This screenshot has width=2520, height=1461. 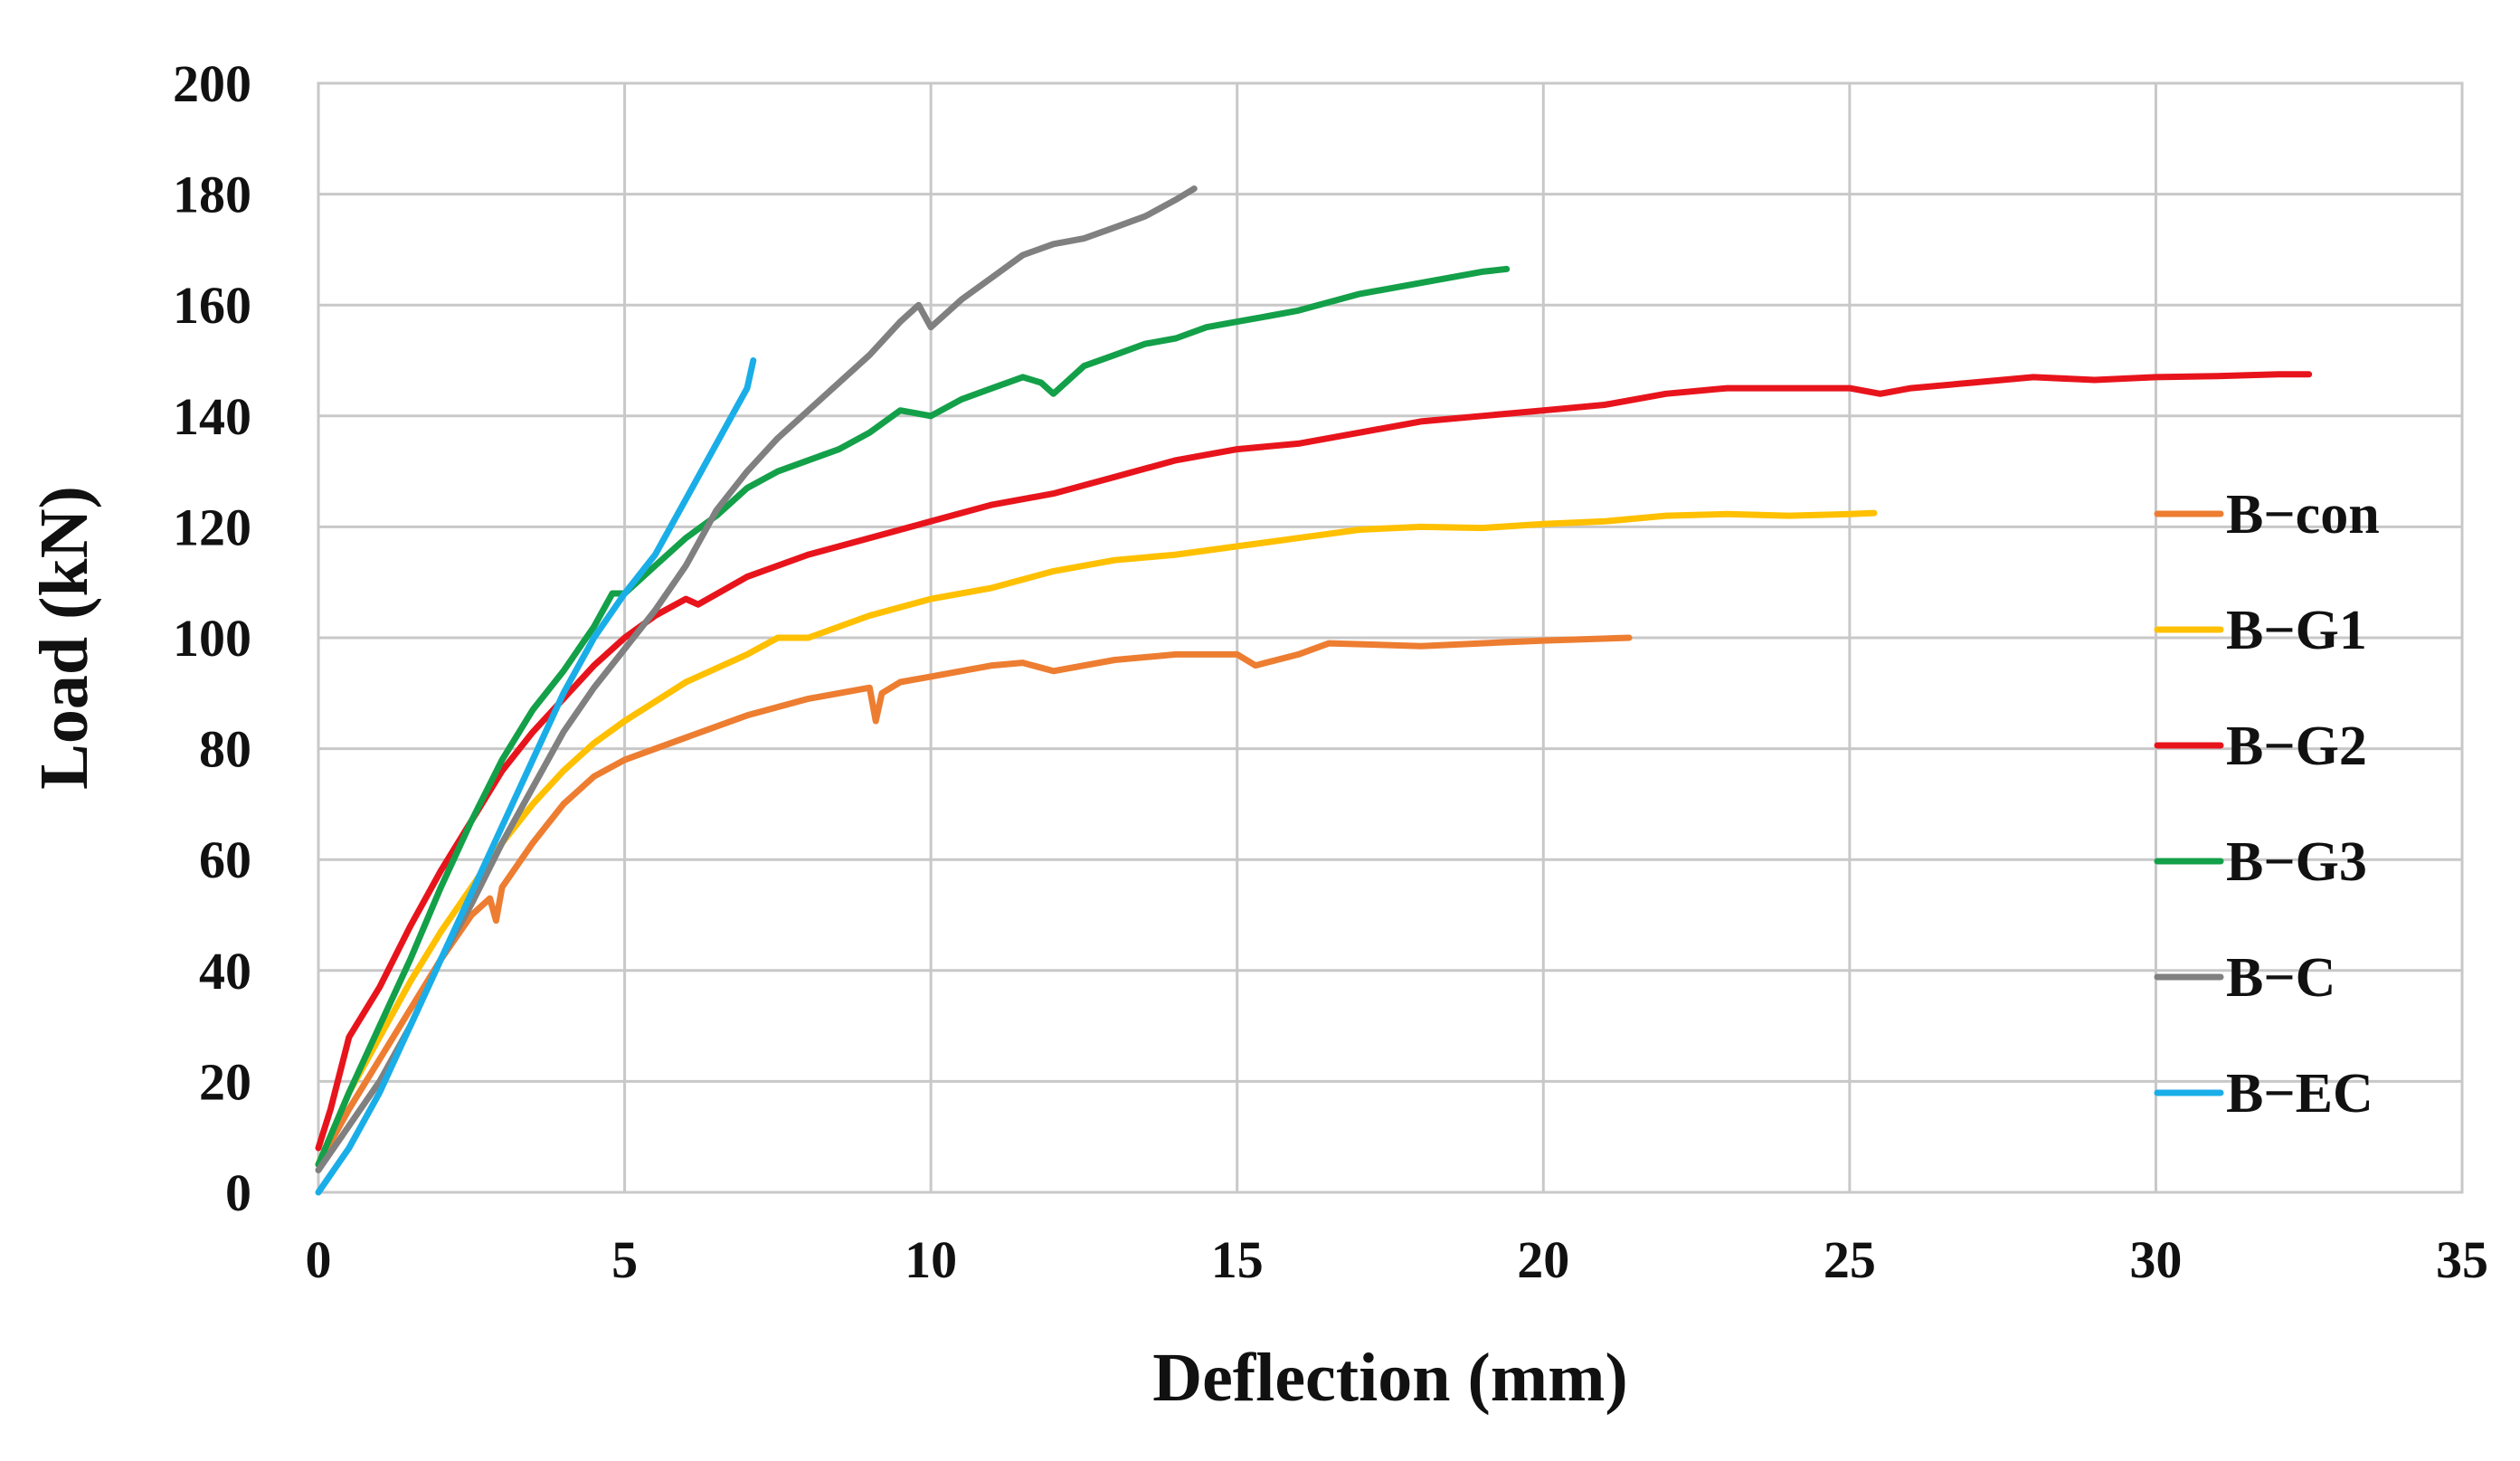 I want to click on legend-label: B−G2, so click(x=2296, y=746).